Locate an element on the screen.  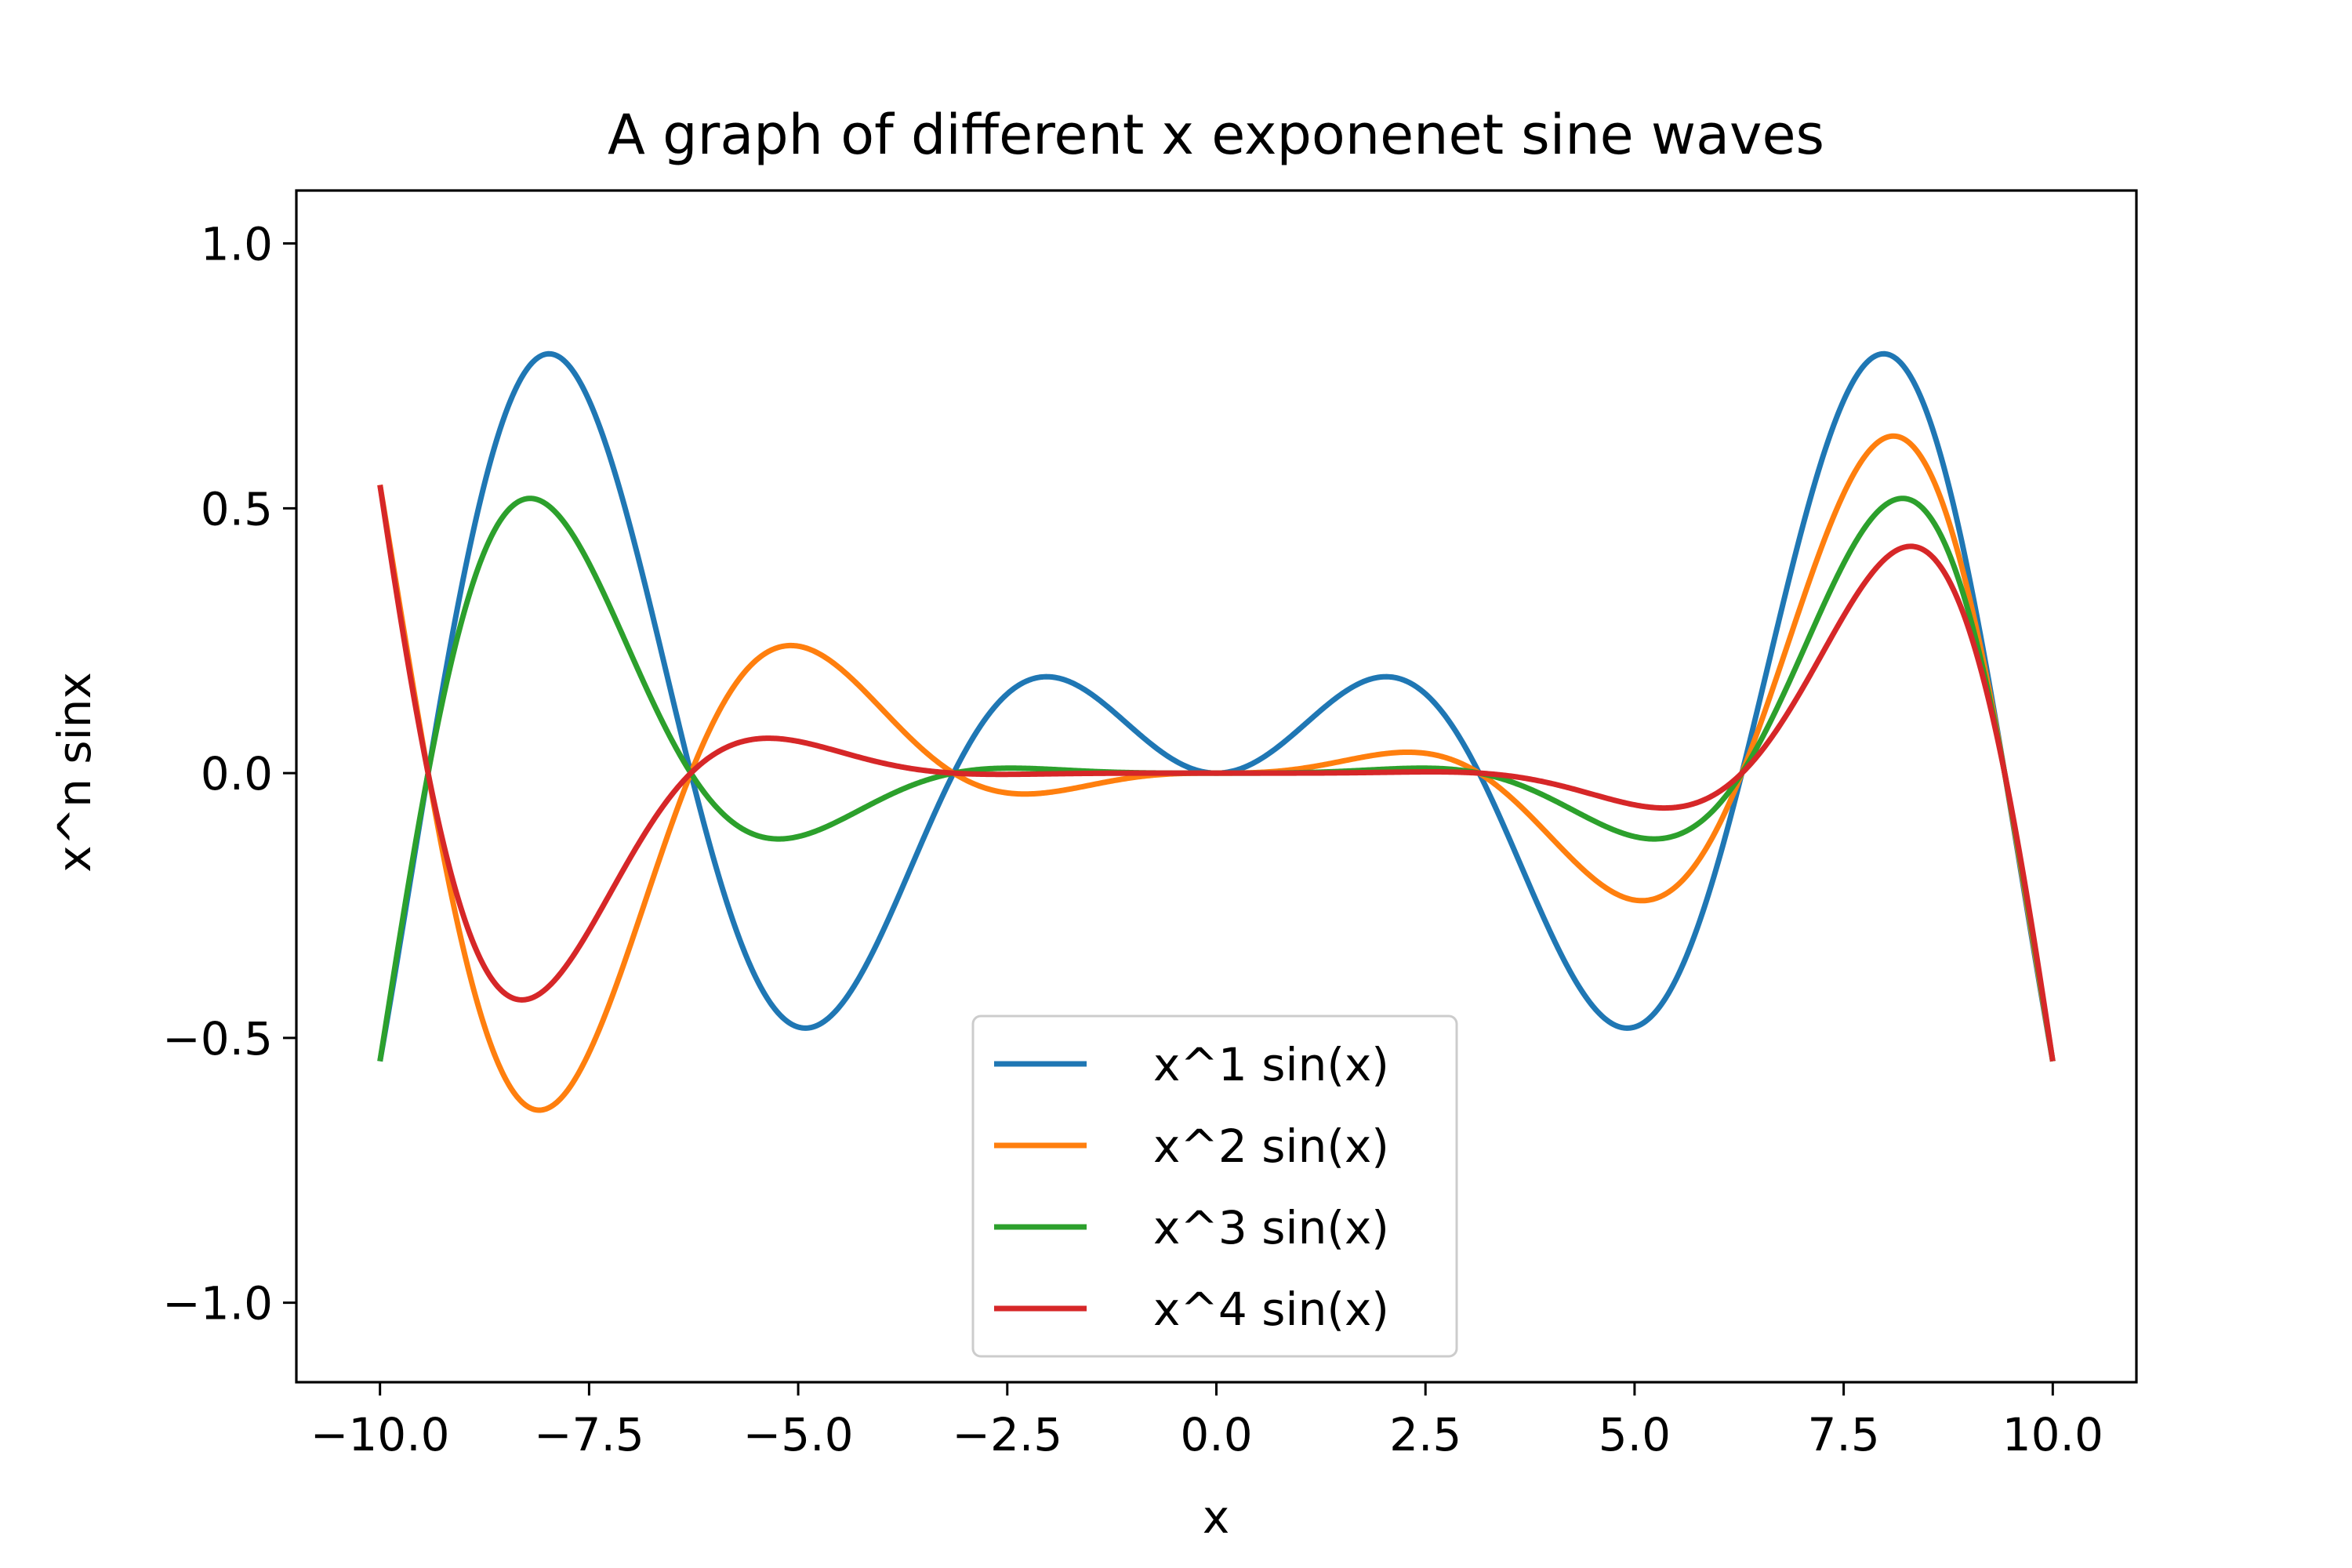
x-tick-label: 0.0 is located at coordinates (1216, 1434).